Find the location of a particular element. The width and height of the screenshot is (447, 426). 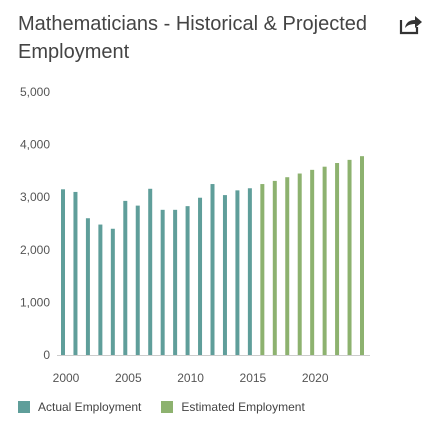

legend-swatch-estimated is located at coordinates (167, 407).